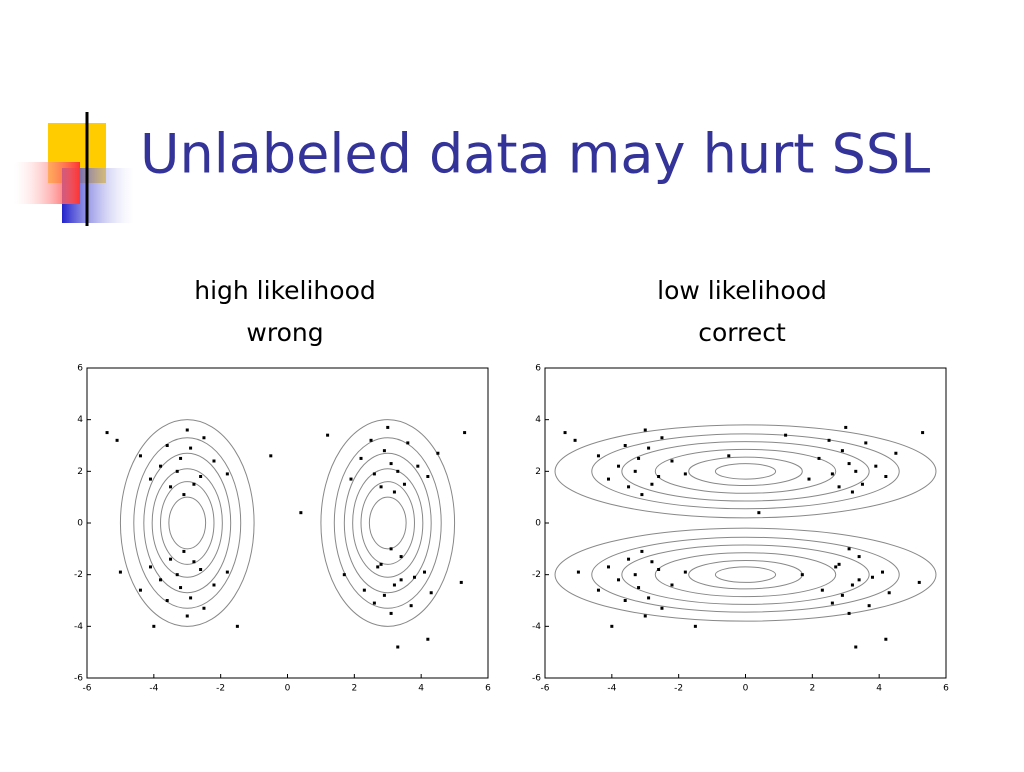 This screenshot has width=1024, height=772. What do you see at coordinates (220, 689) in the screenshot?
I see `x-tick-label: -2` at bounding box center [220, 689].